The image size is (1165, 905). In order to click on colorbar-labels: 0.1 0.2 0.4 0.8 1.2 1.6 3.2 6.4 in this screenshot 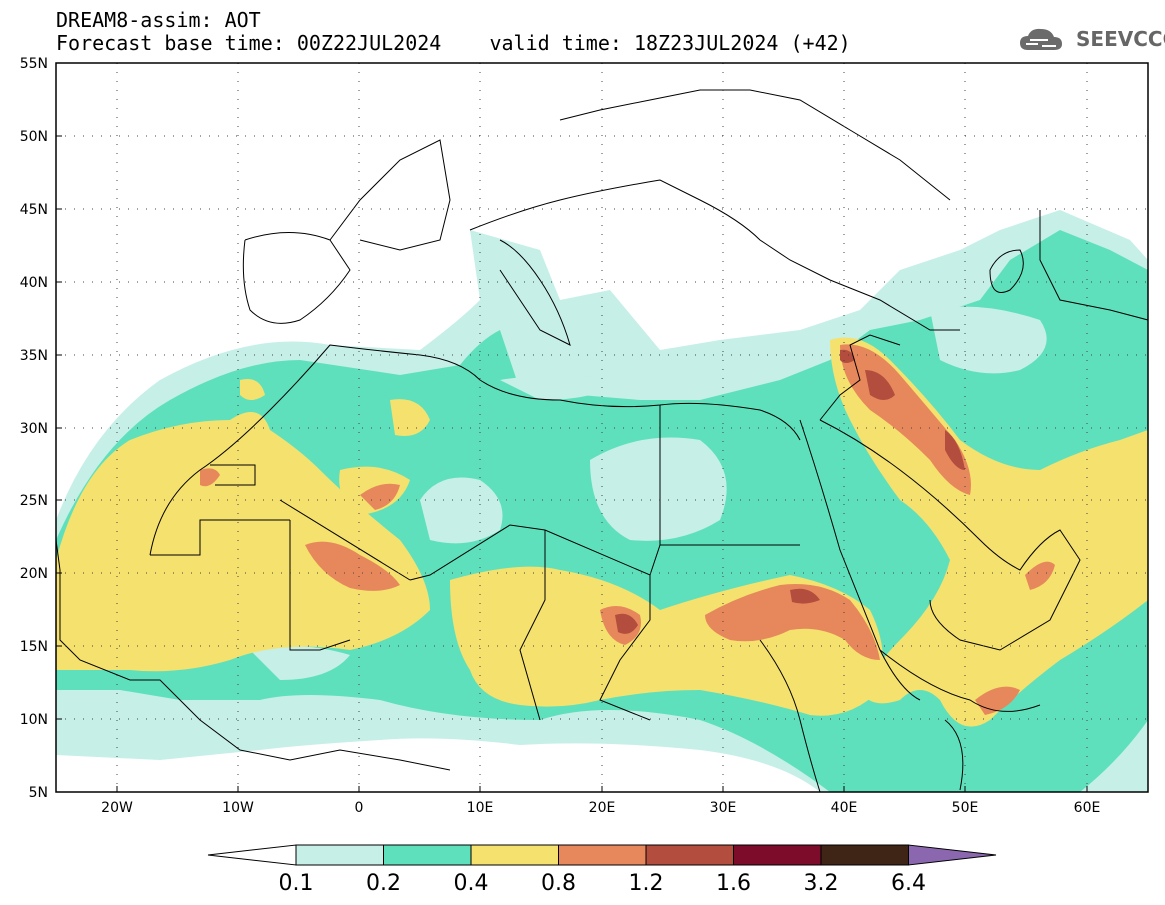, I will do `click(603, 883)`.